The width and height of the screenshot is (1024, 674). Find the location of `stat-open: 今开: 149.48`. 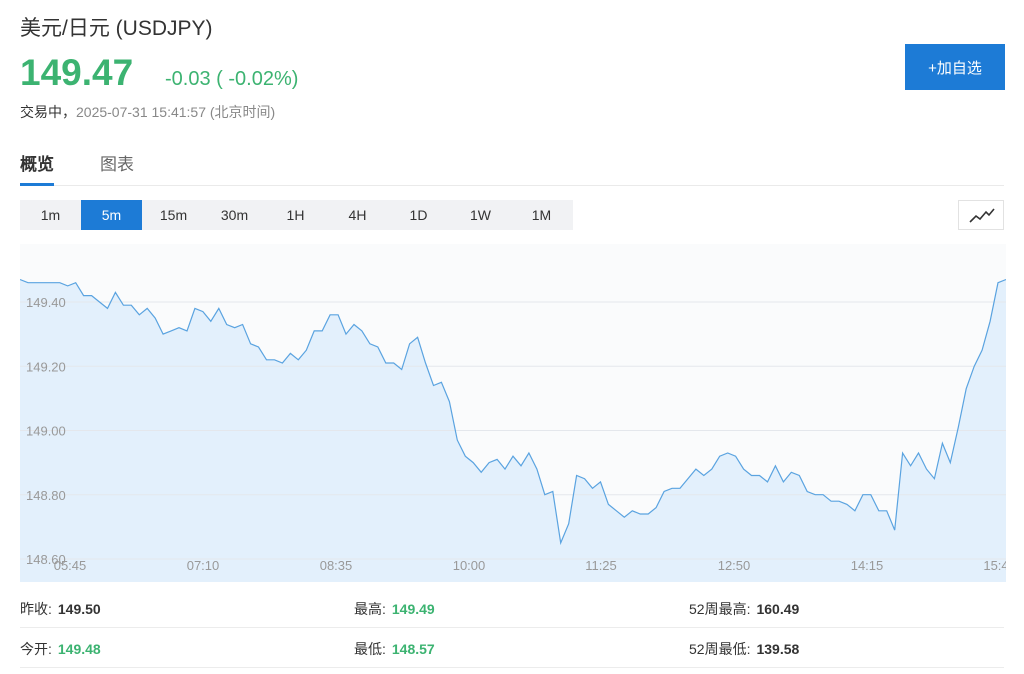

stat-open: 今开: 149.48 is located at coordinates (60, 649).